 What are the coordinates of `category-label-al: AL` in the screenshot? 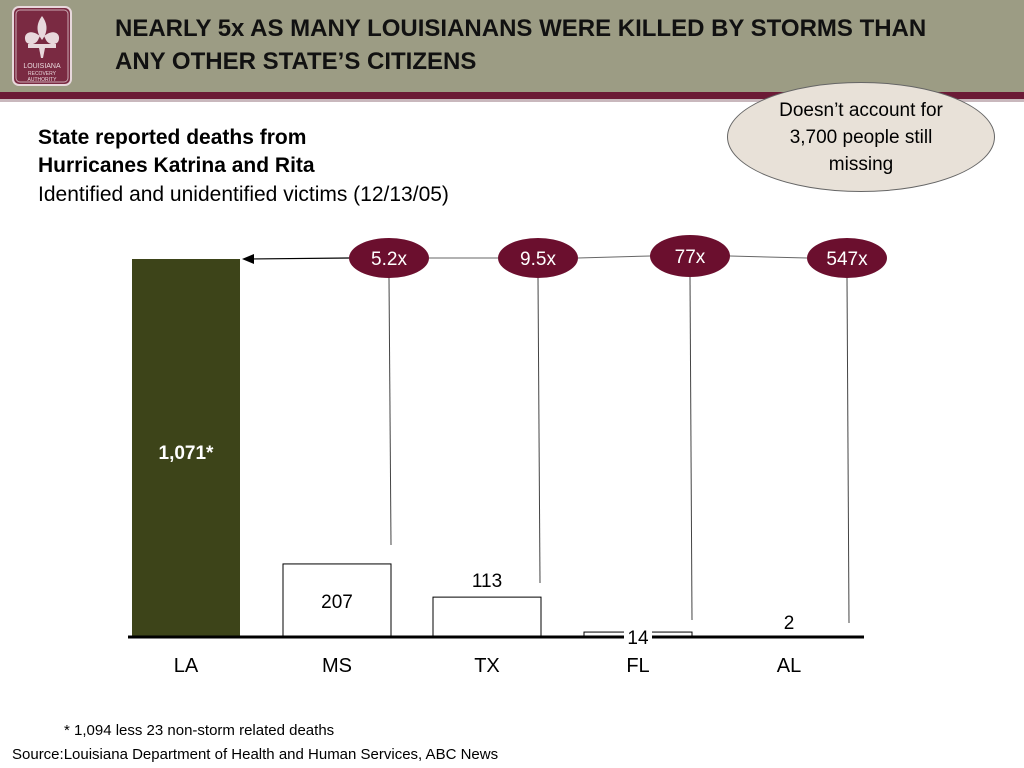 It's located at (789, 666).